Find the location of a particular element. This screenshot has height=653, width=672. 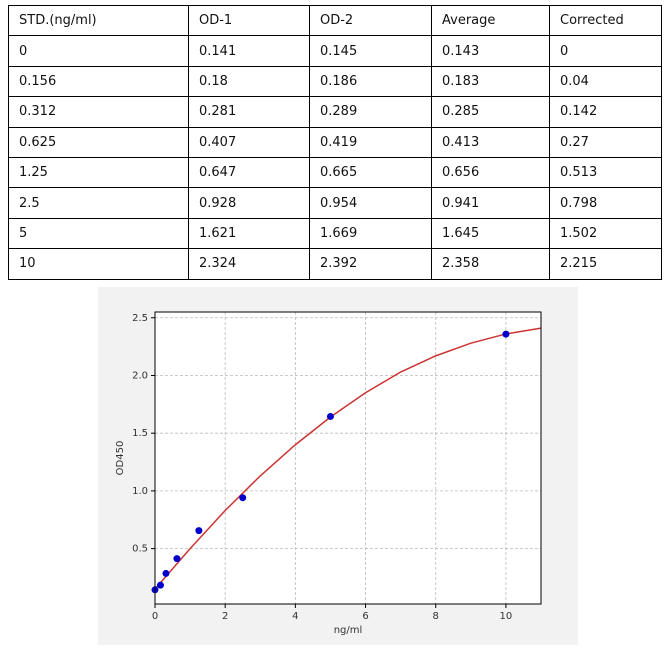

table-cell: 0.419 is located at coordinates (370, 142).